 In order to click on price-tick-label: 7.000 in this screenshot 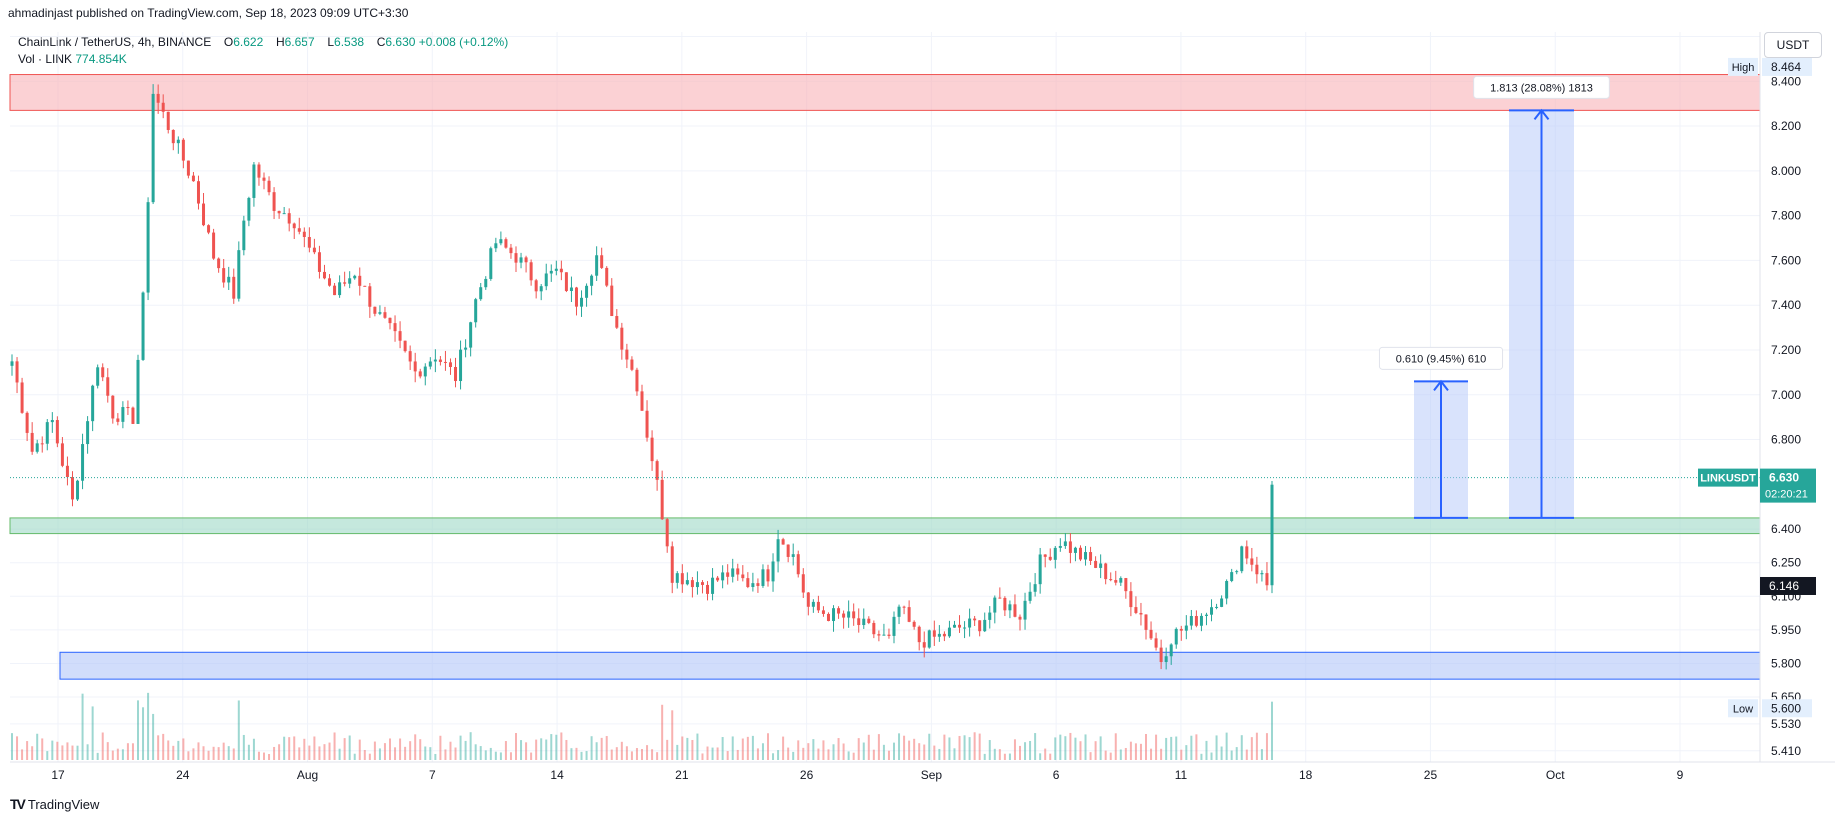, I will do `click(1786, 395)`.